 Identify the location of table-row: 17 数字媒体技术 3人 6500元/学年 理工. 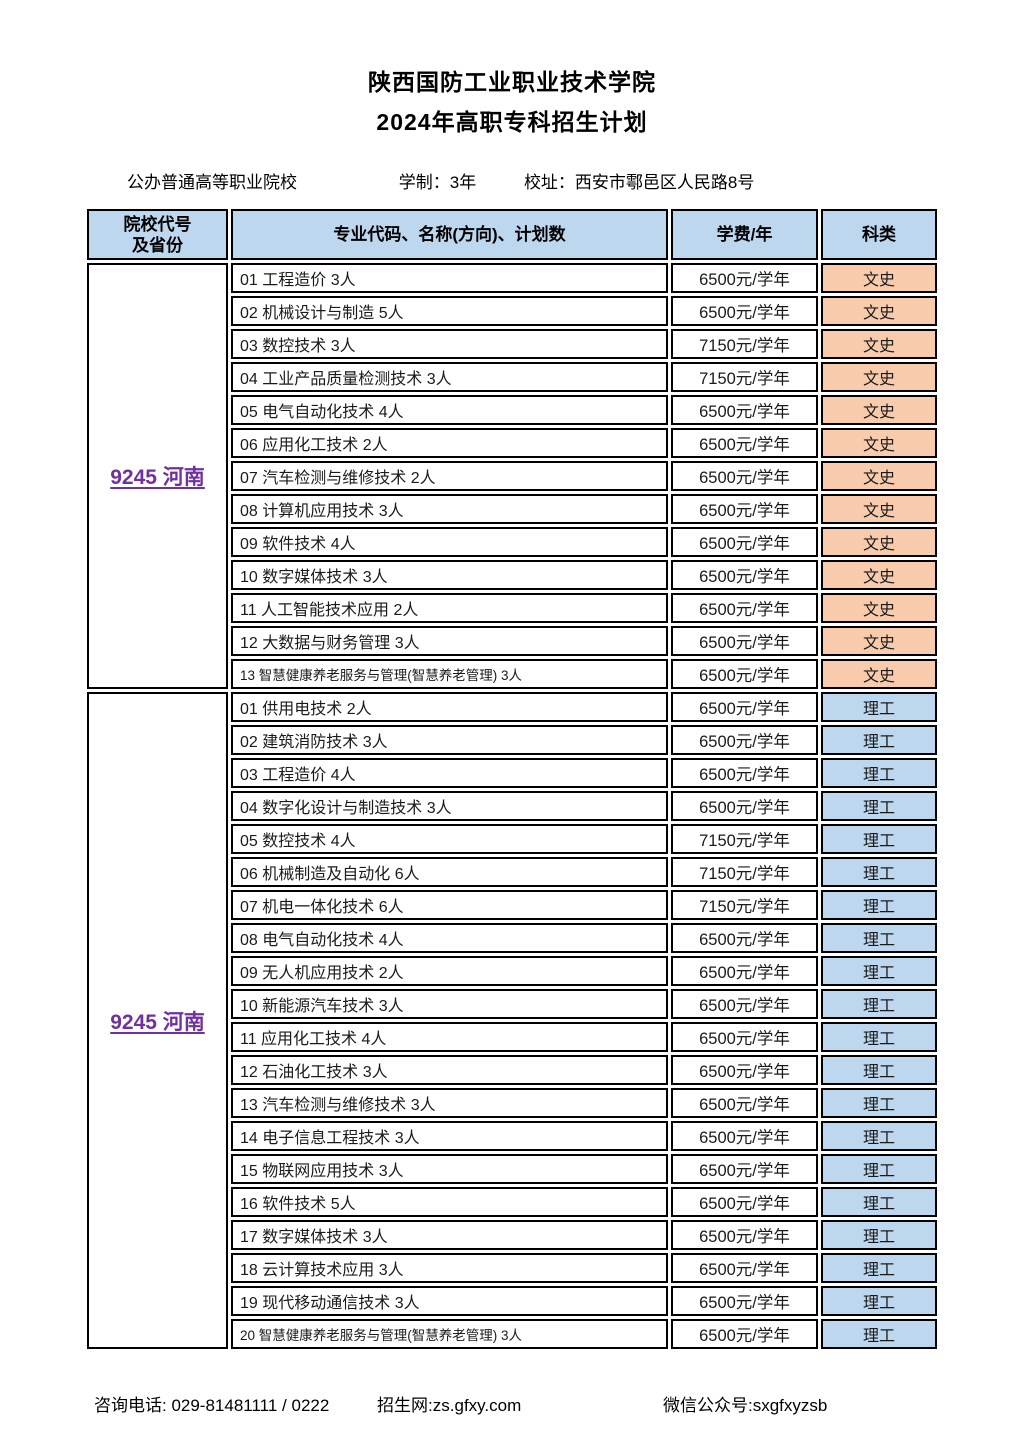
(584, 1235).